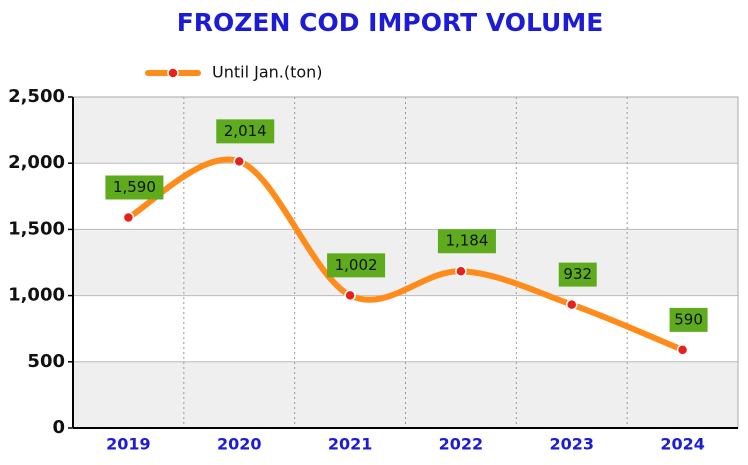 This screenshot has width=748, height=465. Describe the element at coordinates (390, 22) in the screenshot. I see `chart-title: FROZEN COD IMPORT VOLUME` at that location.